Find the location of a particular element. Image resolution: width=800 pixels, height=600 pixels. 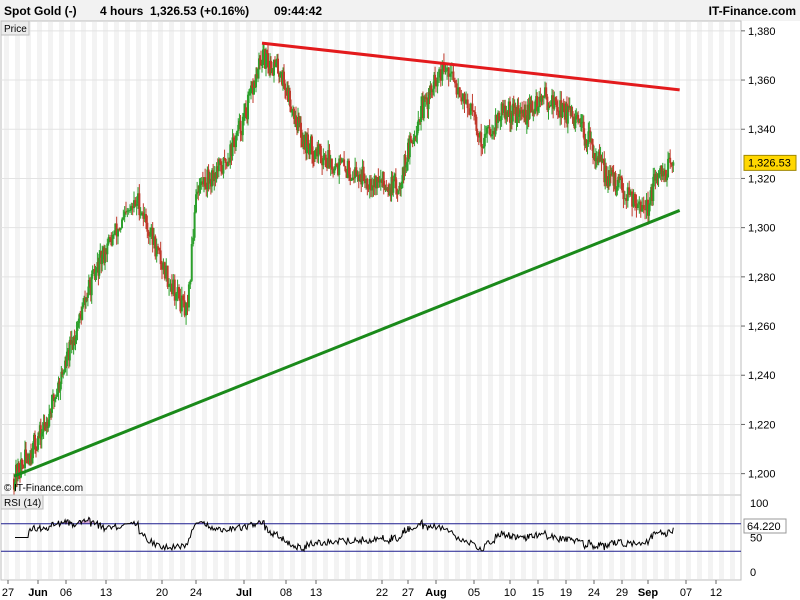

instrument-name: Spot Gold (-) is located at coordinates (40, 11).